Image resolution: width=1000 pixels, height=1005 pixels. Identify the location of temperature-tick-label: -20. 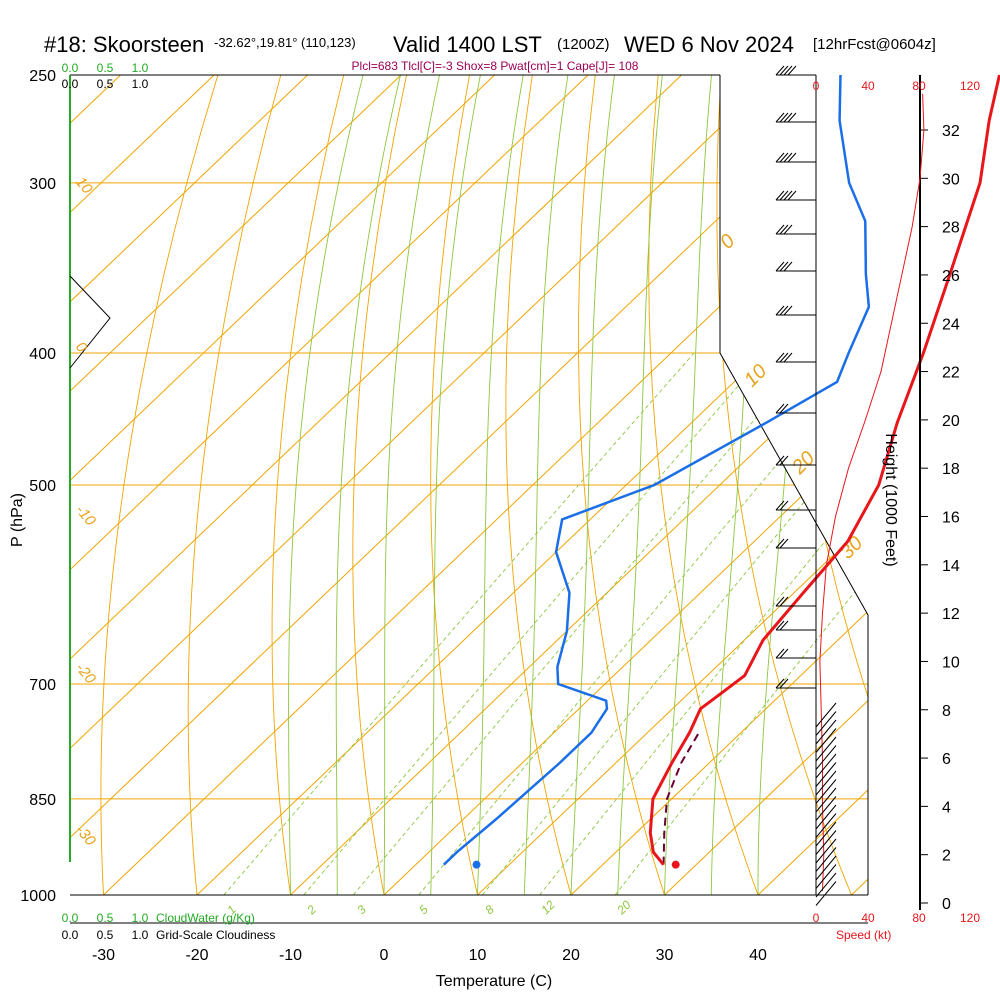
(196, 955).